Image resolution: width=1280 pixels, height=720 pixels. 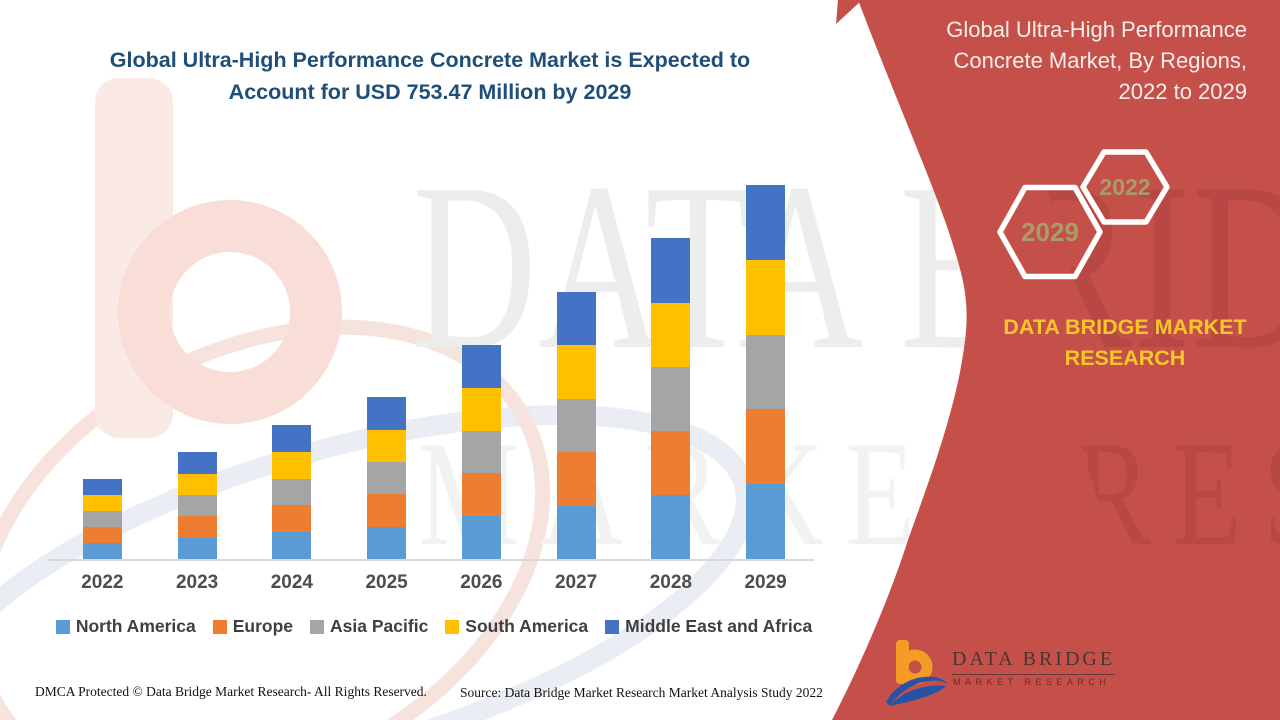 What do you see at coordinates (379, 626) in the screenshot?
I see `legend-label: Asia Pacific` at bounding box center [379, 626].